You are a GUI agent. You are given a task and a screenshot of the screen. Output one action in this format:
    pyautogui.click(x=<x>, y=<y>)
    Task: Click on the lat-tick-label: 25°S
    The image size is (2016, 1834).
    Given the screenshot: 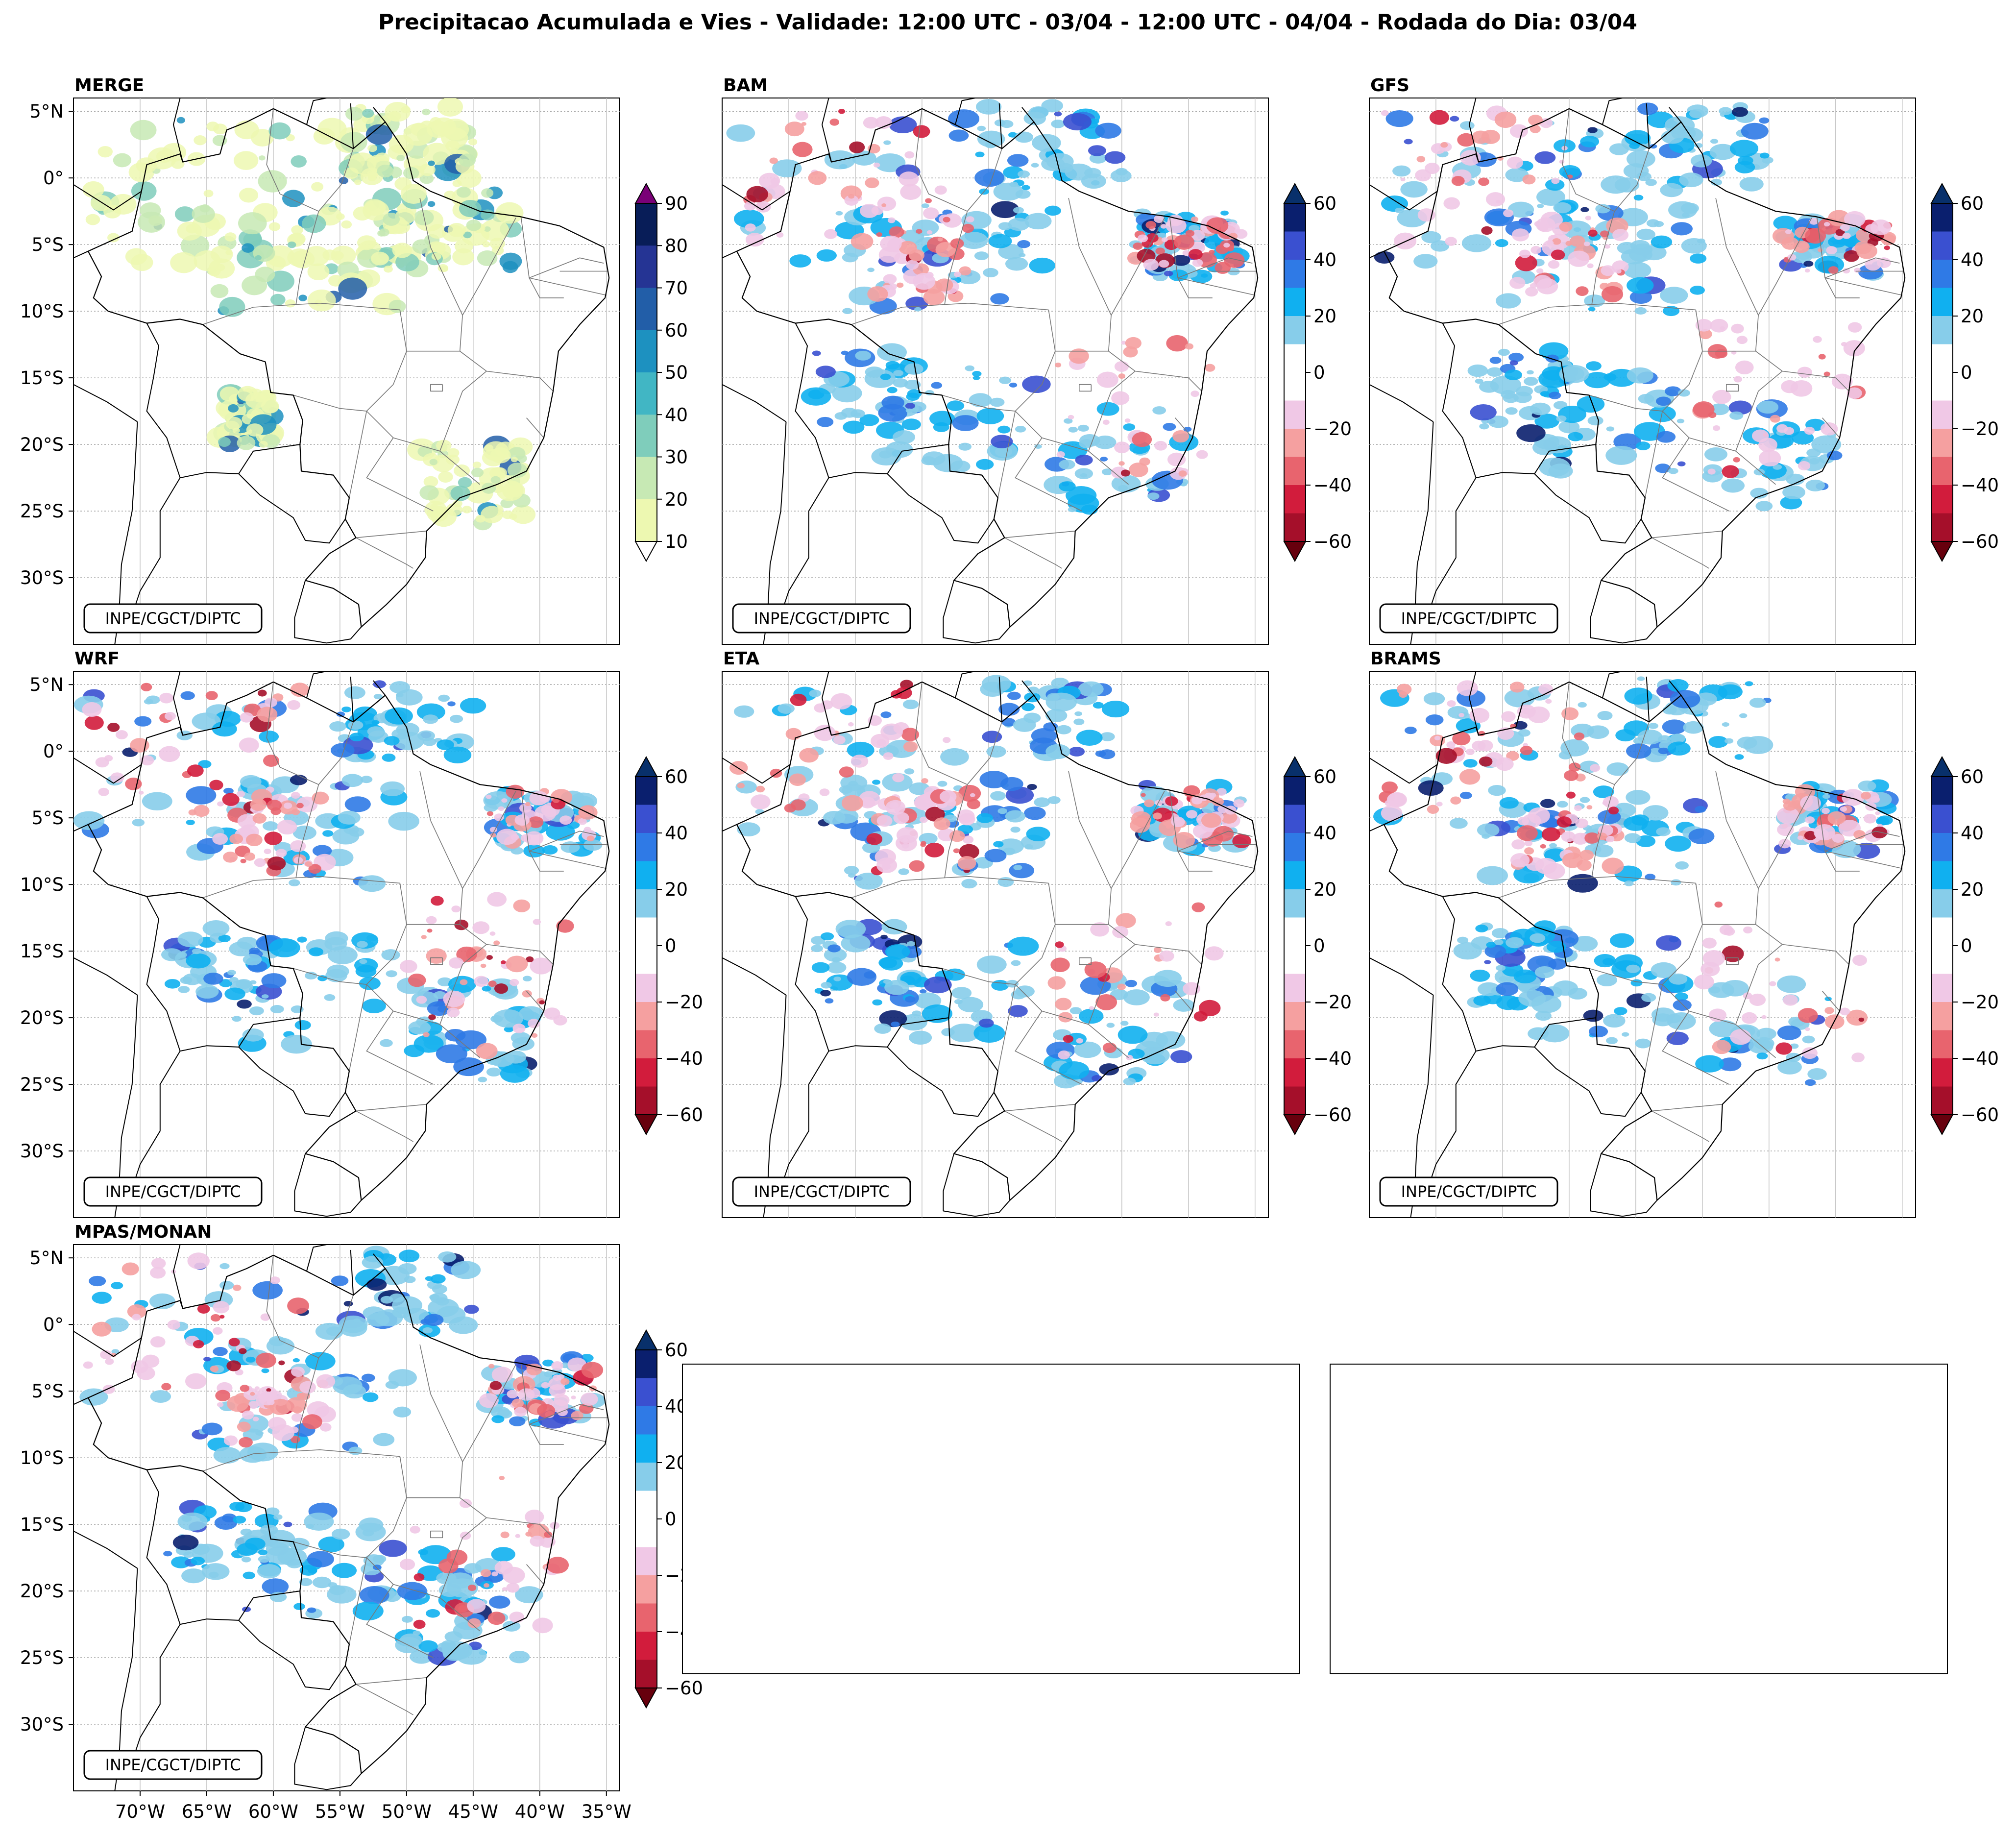 What is the action you would take?
    pyautogui.click(x=42, y=1084)
    